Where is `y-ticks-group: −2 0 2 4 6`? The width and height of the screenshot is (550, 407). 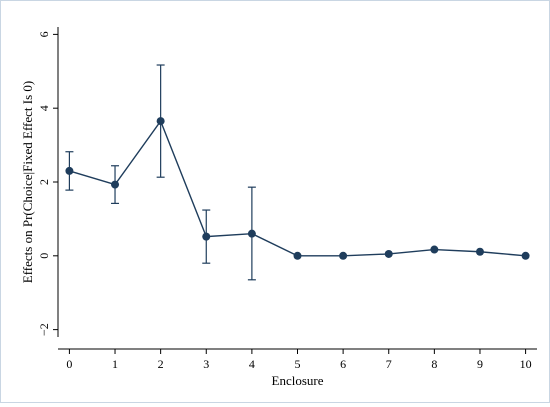 y-ticks-group: −2 0 2 4 6 is located at coordinates (47, 183).